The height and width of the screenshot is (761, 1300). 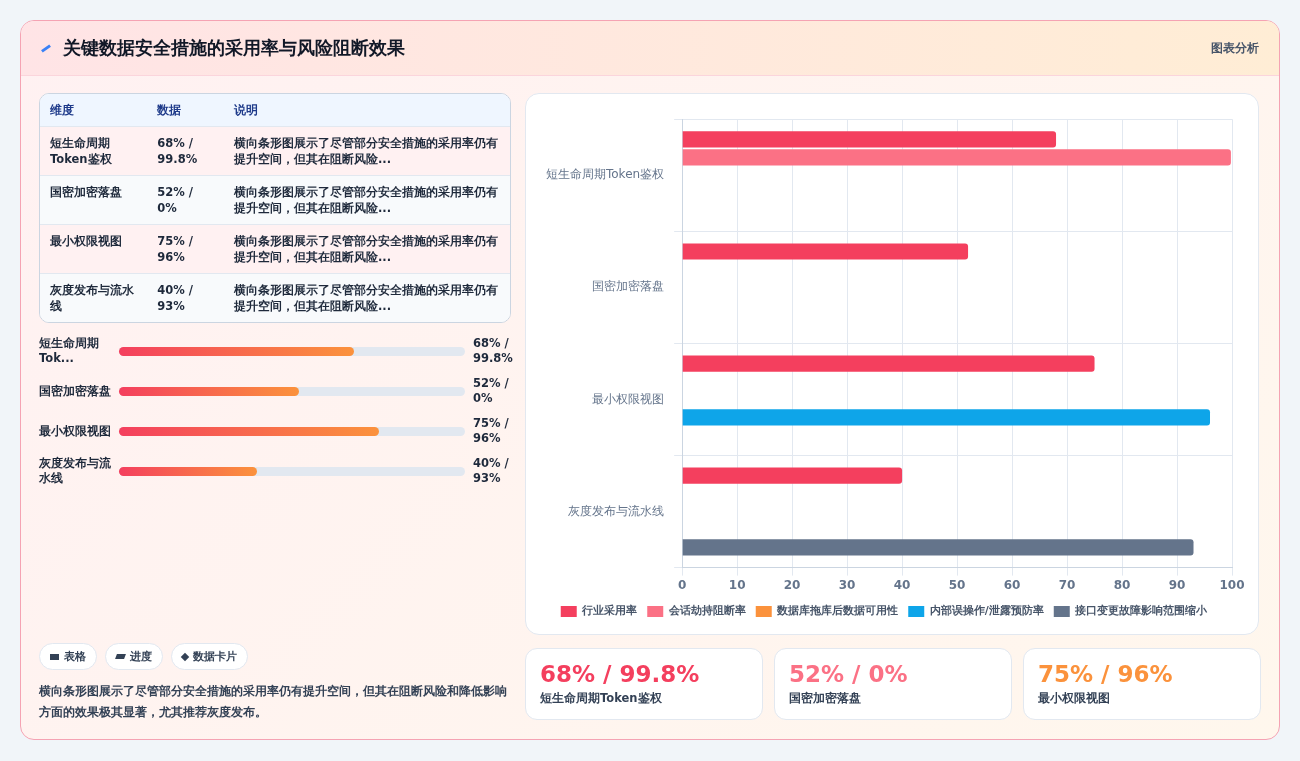 What do you see at coordinates (628, 286) in the screenshot?
I see `y-tick-label: 国密加密落盘` at bounding box center [628, 286].